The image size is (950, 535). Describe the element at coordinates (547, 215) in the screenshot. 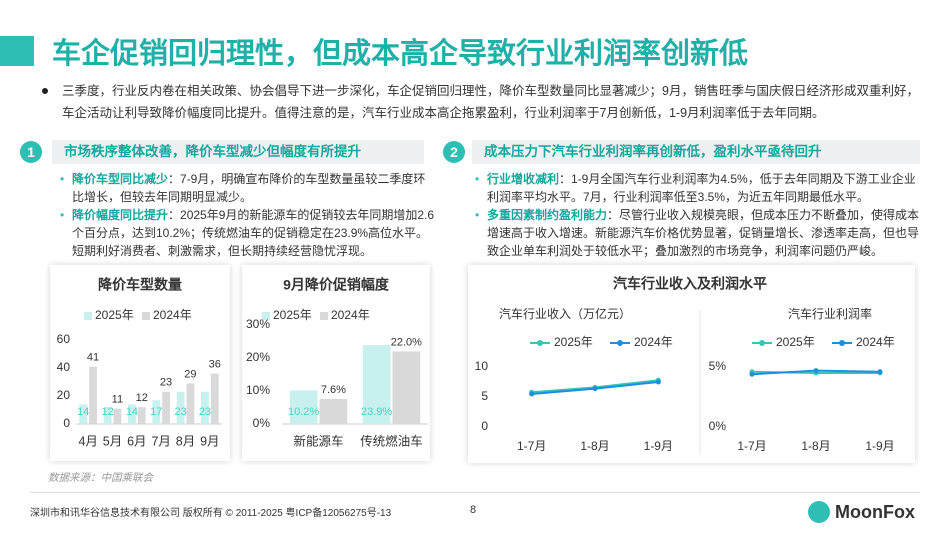

I see `item-lead: 多重因素制约盈利能力` at that location.